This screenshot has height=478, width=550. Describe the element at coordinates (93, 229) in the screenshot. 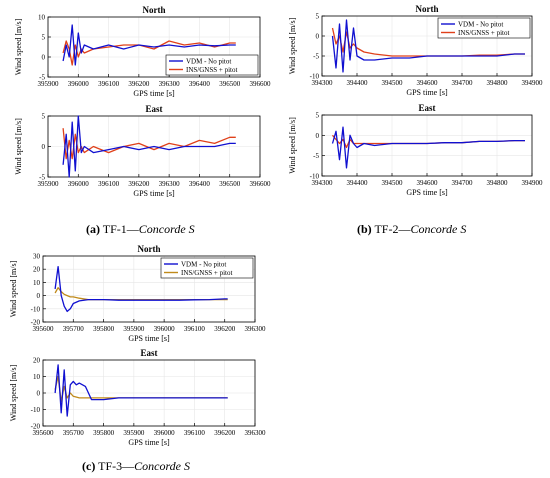

I see `caption-a-letter: (a)` at that location.